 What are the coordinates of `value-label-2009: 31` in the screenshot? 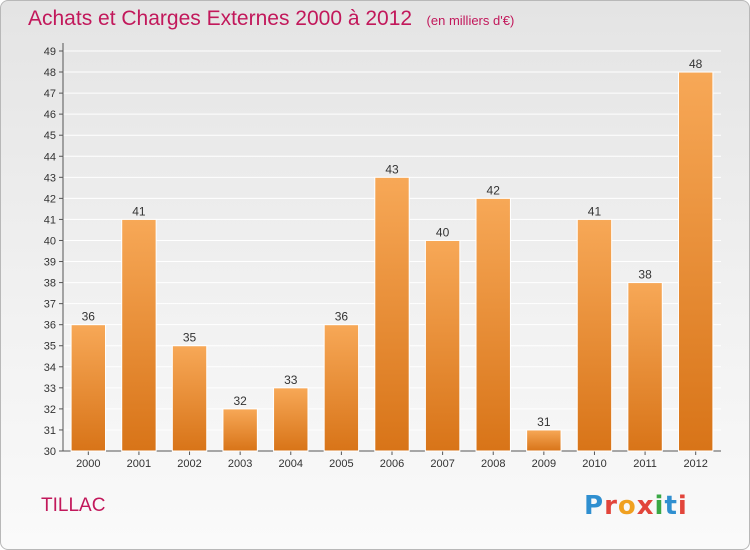 It's located at (544, 422).